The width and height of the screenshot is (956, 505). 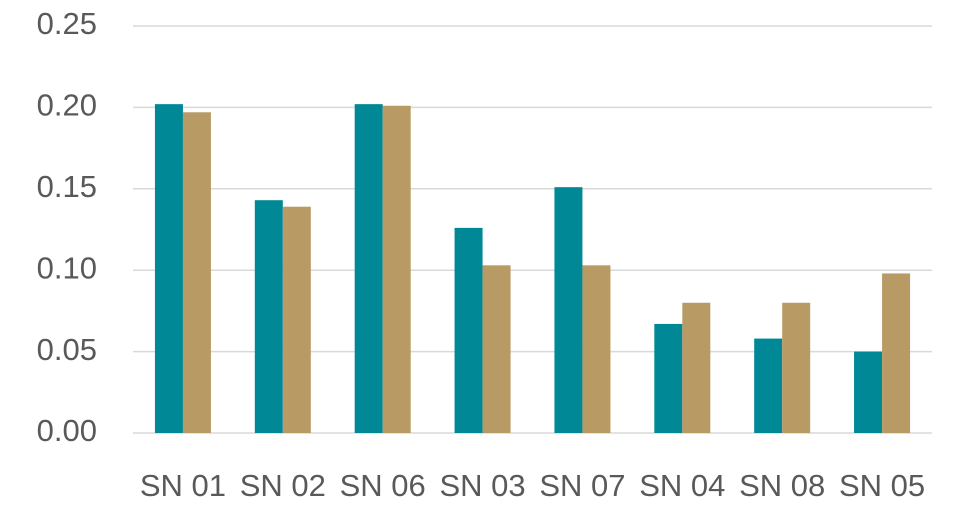 I want to click on y-tick-label: 0.00, so click(x=67, y=430).